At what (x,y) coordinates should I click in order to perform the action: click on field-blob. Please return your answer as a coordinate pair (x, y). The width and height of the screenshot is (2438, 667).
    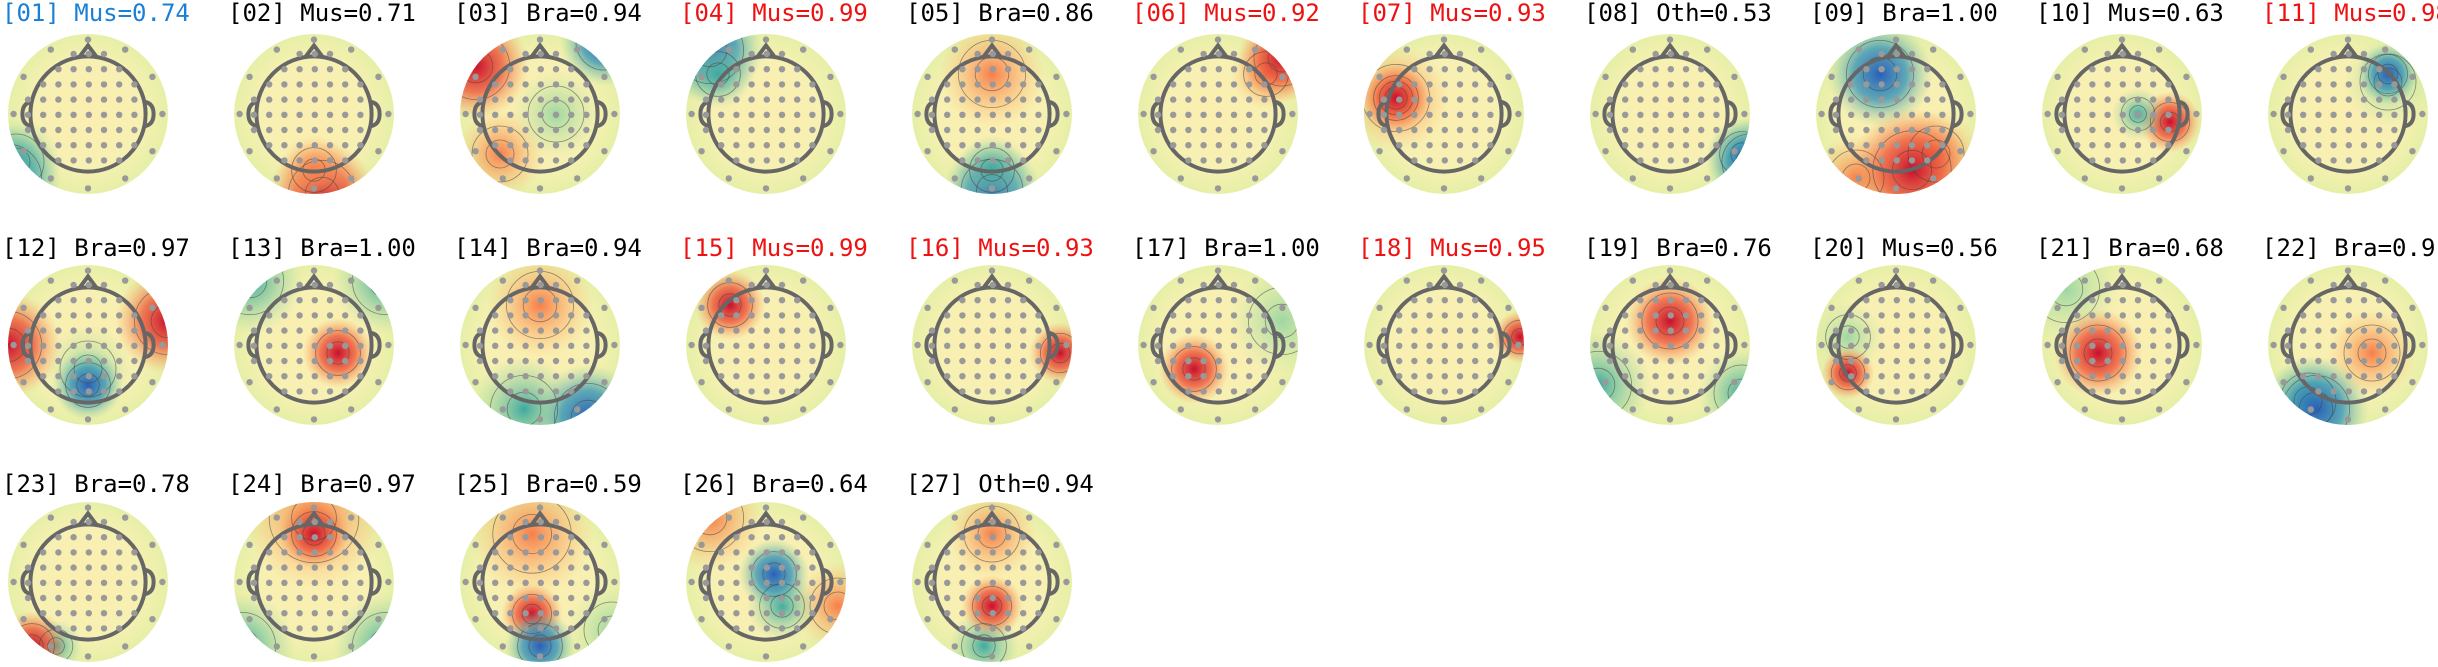
    Looking at the image, I should click on (1724, 387).